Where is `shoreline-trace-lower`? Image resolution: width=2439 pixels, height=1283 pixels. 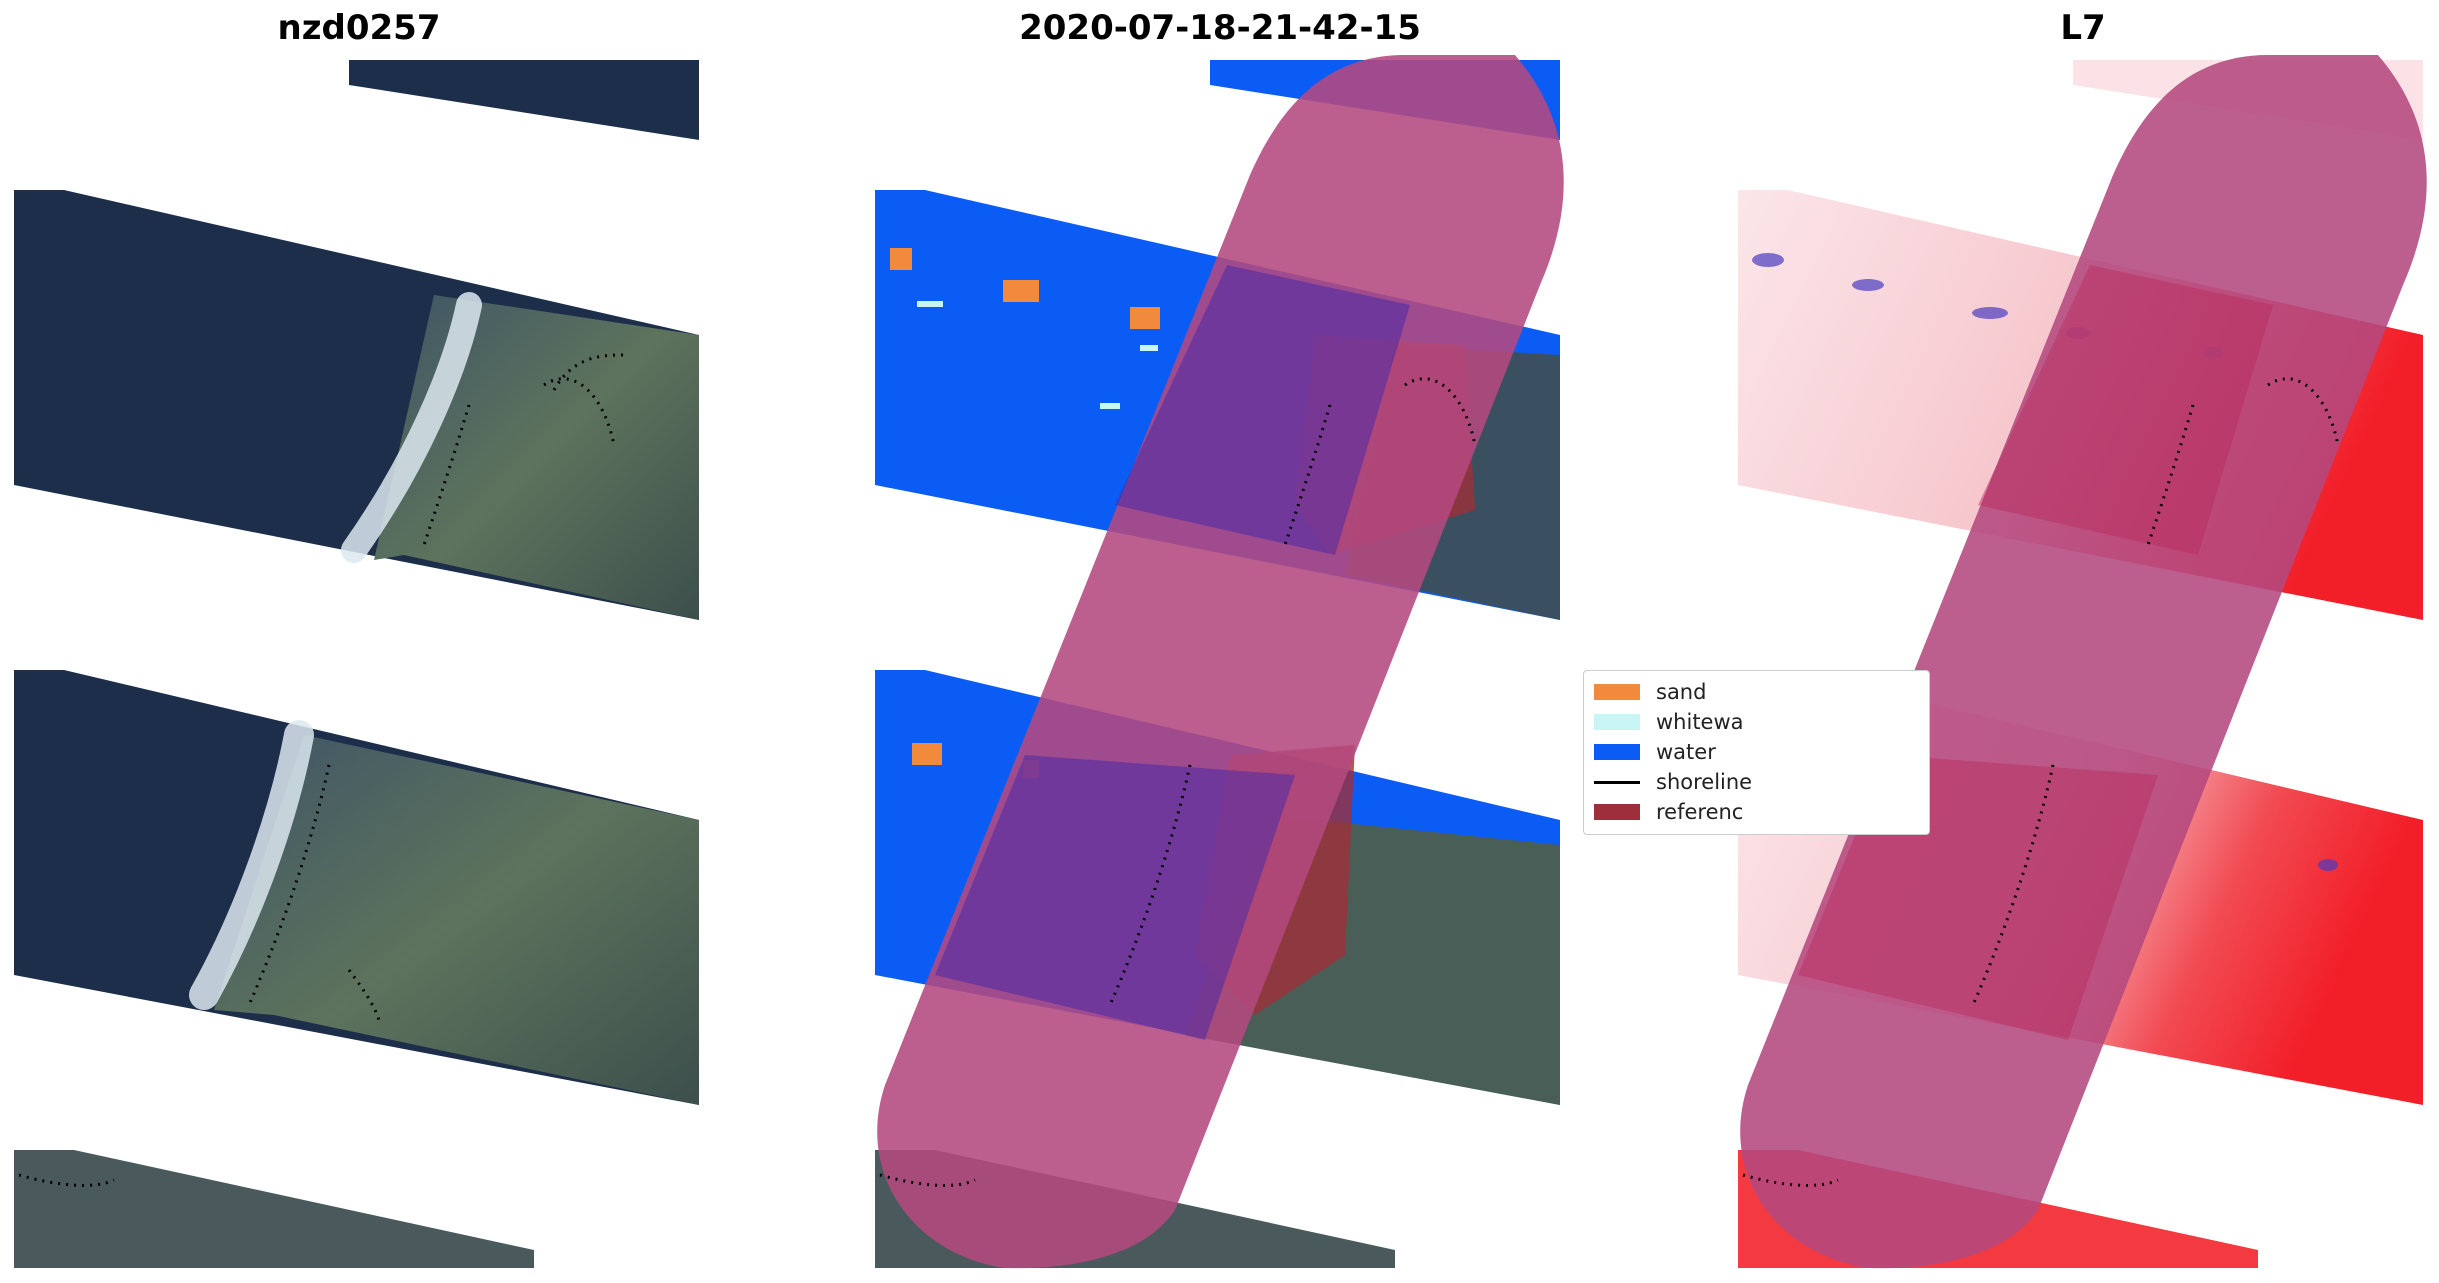 shoreline-trace-lower is located at coordinates (314, 892).